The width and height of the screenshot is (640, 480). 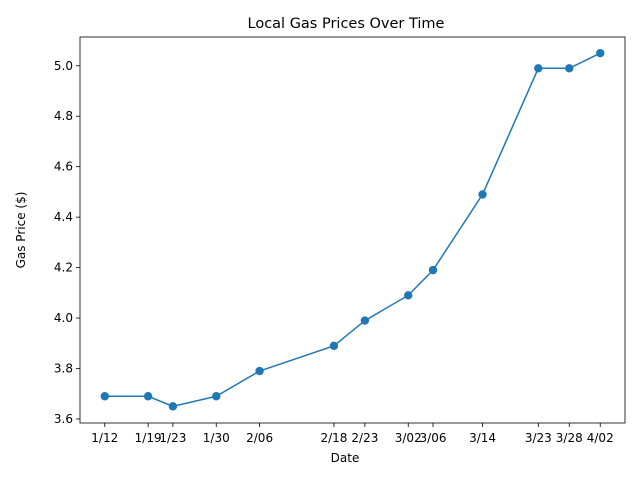 I want to click on x-tick-label: 2/23, so click(x=364, y=438).